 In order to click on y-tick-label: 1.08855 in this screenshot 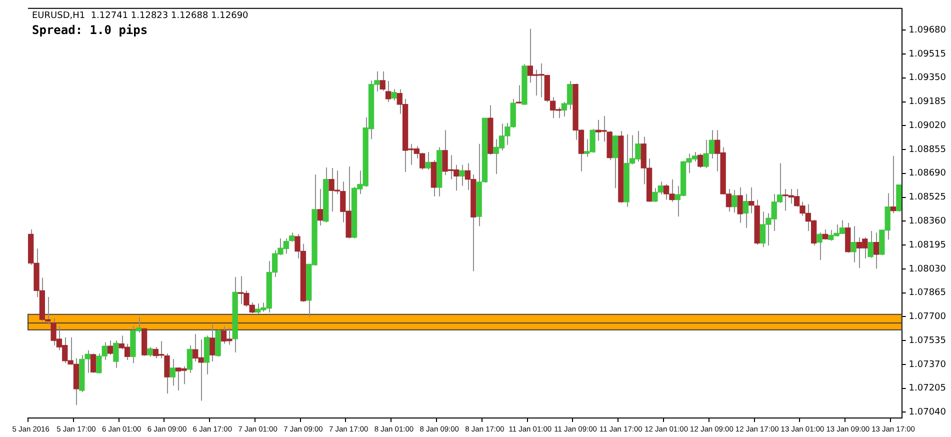, I will do `click(927, 149)`.